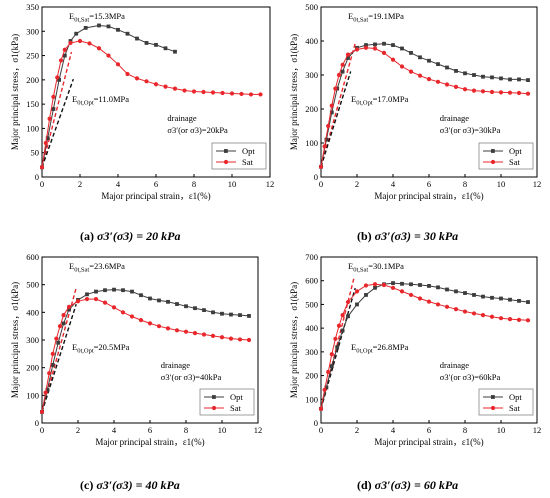 The height and width of the screenshot is (498, 550). What do you see at coordinates (80, 184) in the screenshot?
I see `x-tick-label: 2` at bounding box center [80, 184].